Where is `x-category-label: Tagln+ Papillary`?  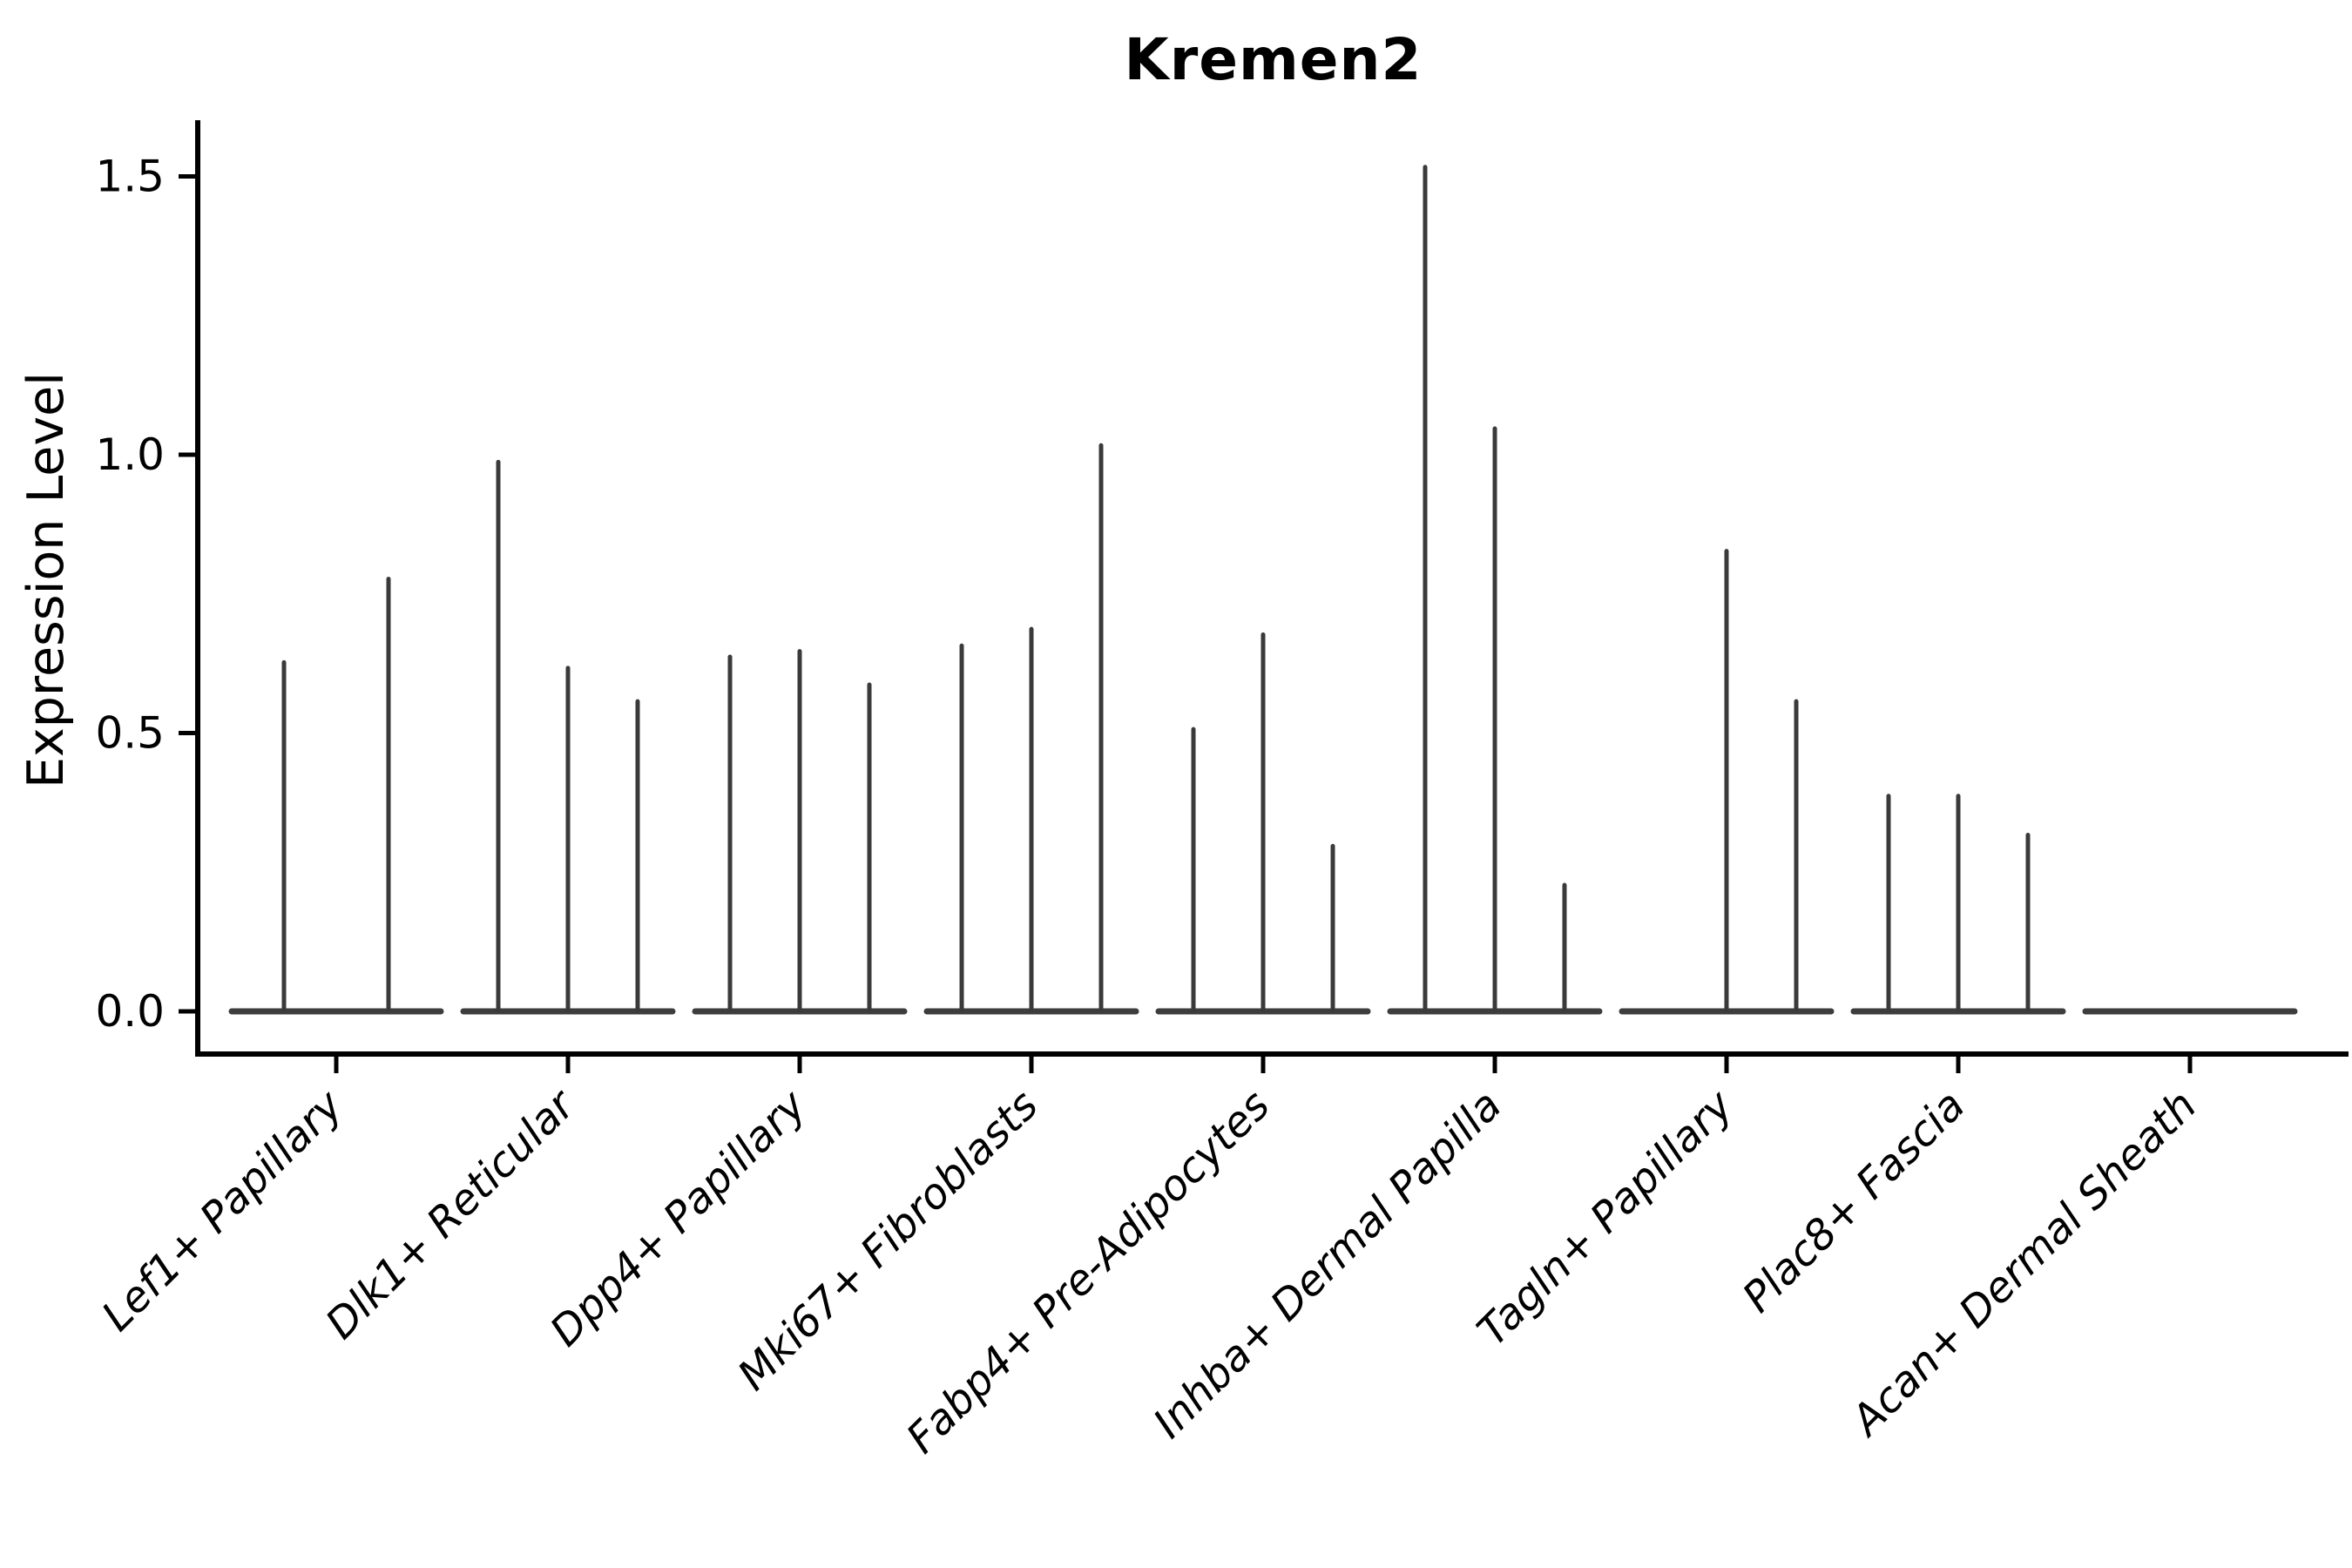
x-category-label: Tagln+ Papillary is located at coordinates (1605, 1217).